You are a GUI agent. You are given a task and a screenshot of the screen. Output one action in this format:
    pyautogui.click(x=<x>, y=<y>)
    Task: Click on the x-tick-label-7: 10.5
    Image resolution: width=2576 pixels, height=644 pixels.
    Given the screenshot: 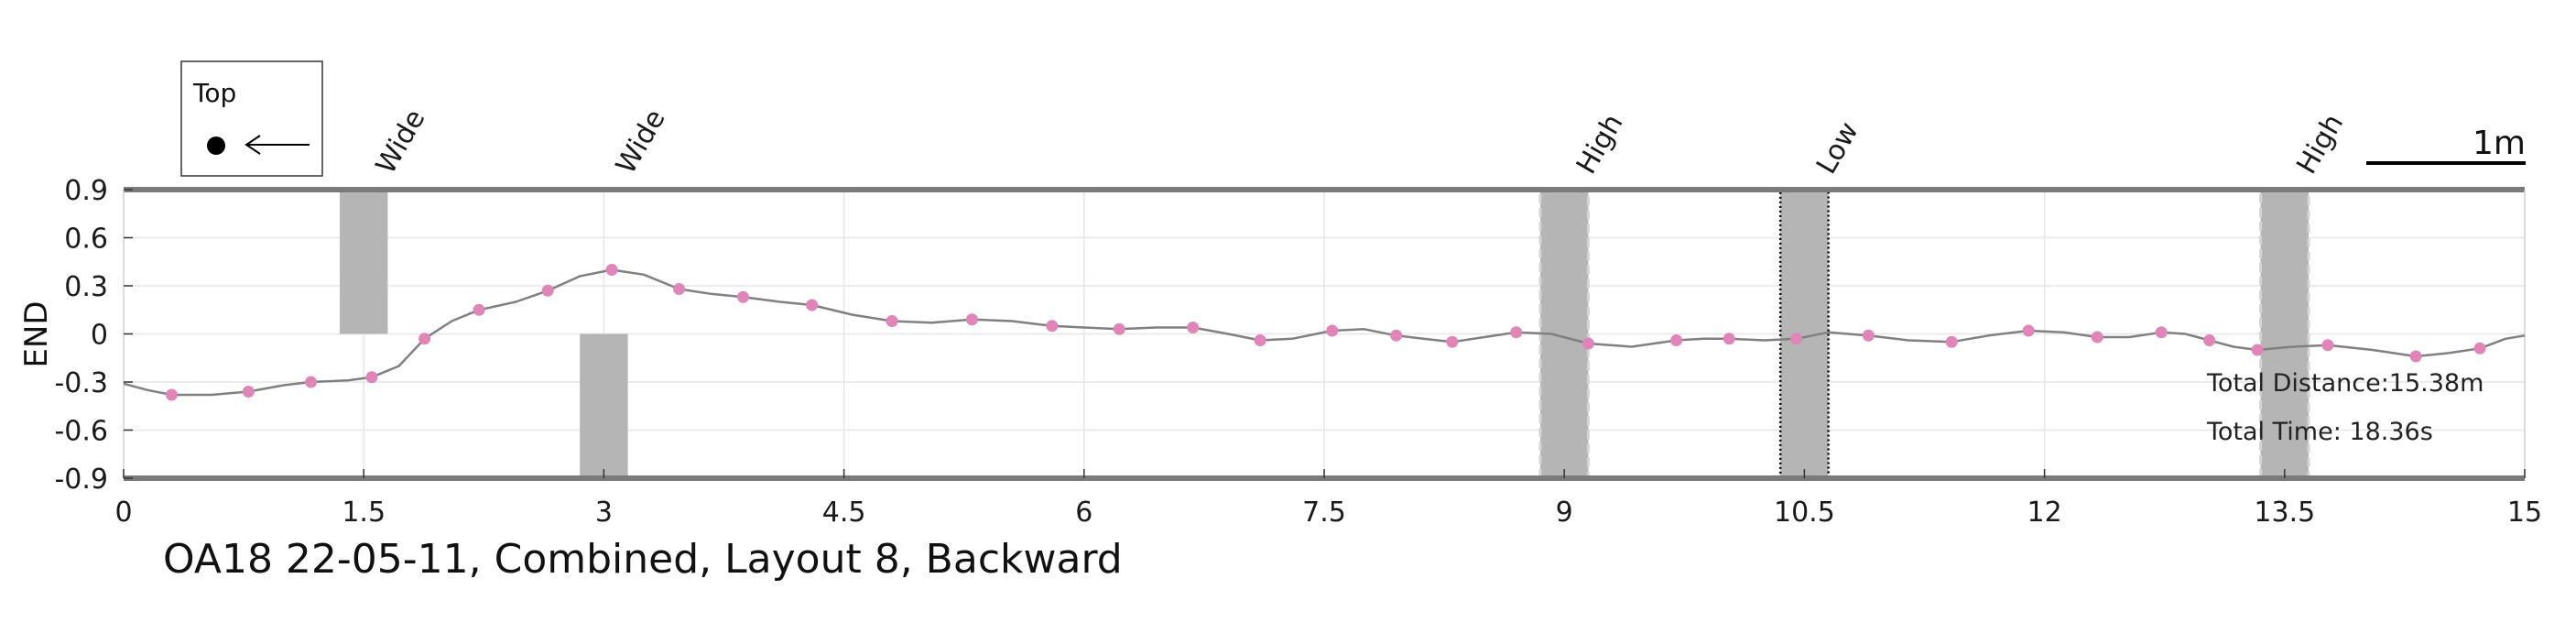 What is the action you would take?
    pyautogui.click(x=1804, y=513)
    